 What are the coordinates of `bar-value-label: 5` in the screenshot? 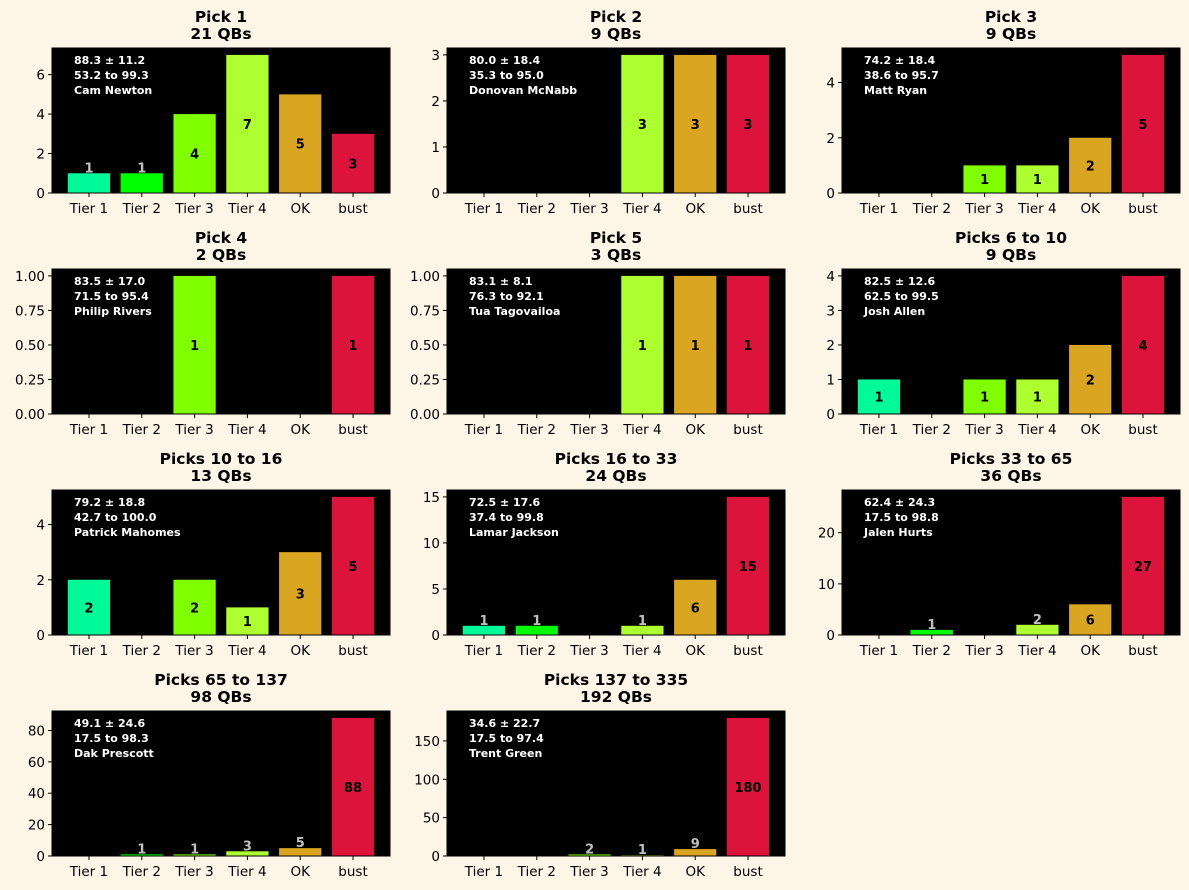 It's located at (300, 843).